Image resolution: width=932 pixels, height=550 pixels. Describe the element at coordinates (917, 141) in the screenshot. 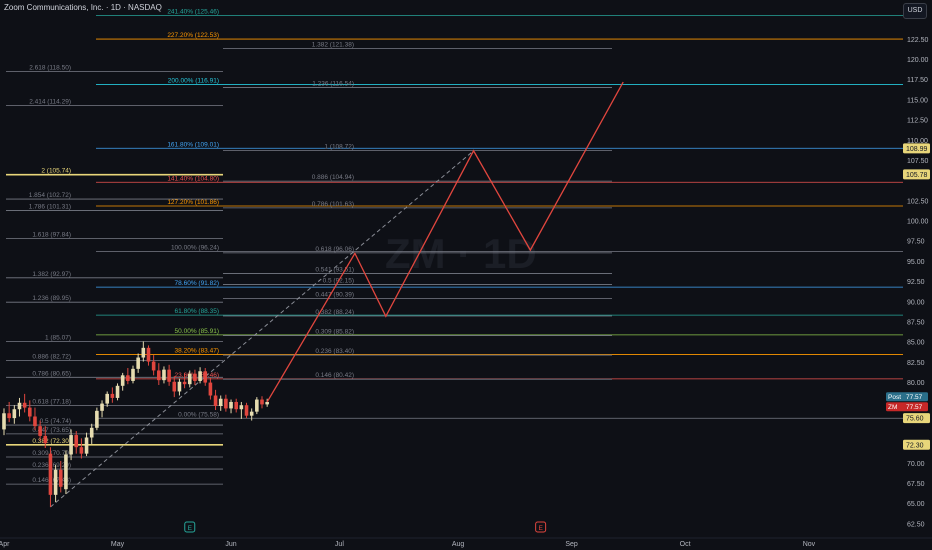

I see `price-axis-tick: 110.00` at that location.